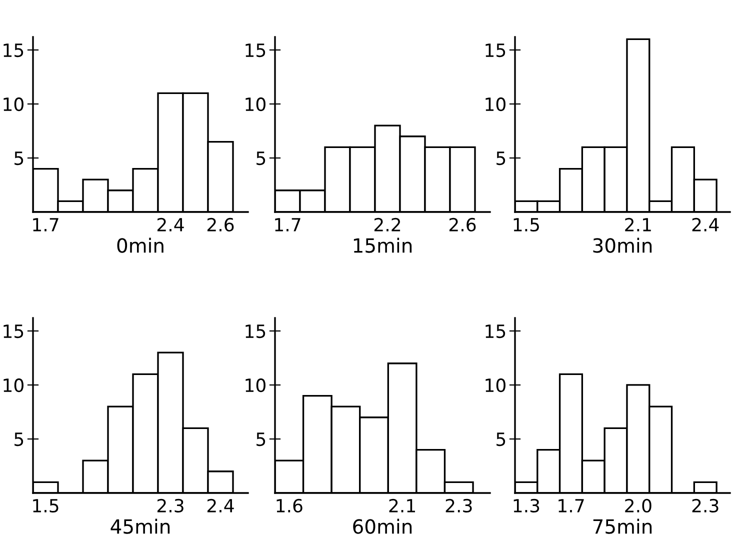 The height and width of the screenshot is (554, 737). Describe the element at coordinates (382, 526) in the screenshot. I see `x-axis-title: 60min` at that location.